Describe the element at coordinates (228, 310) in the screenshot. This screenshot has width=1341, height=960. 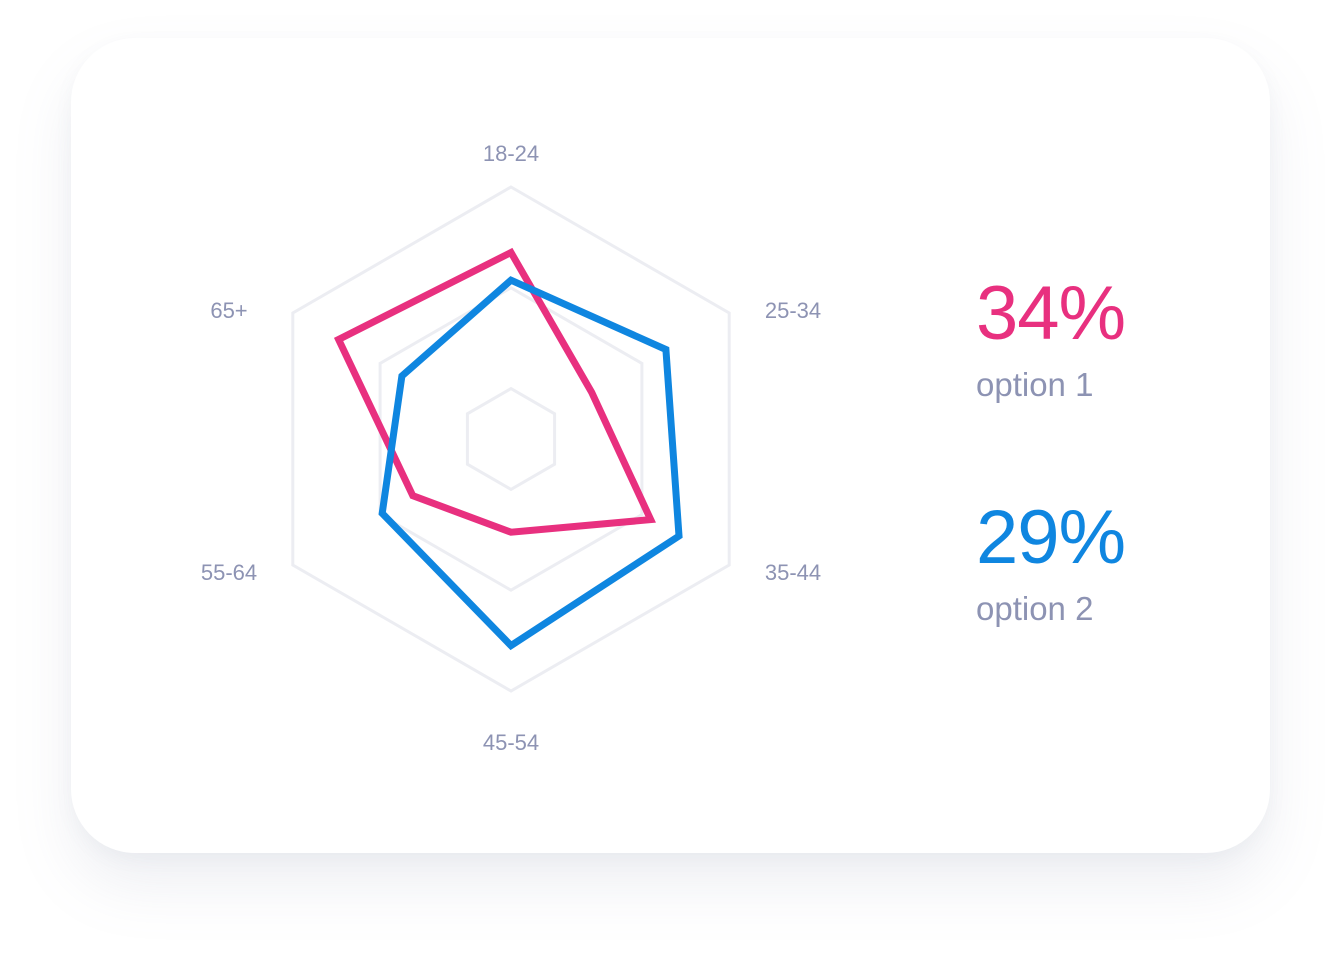
I see `axis-label-65-plus: 65+` at that location.